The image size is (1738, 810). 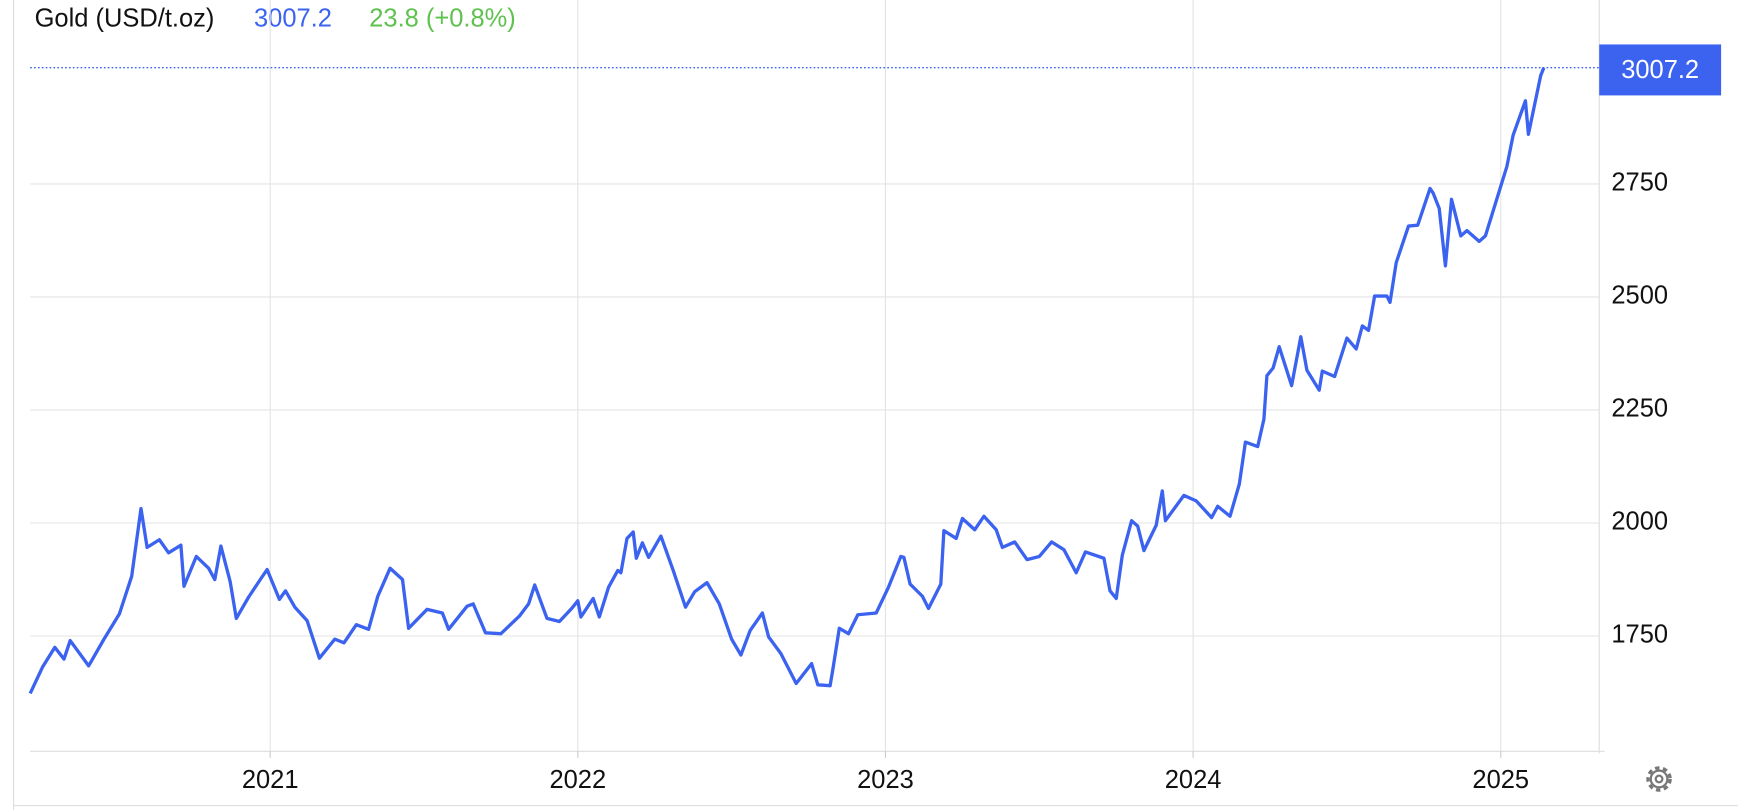 What do you see at coordinates (1639, 409) in the screenshot?
I see `y-tick-label: 2250` at bounding box center [1639, 409].